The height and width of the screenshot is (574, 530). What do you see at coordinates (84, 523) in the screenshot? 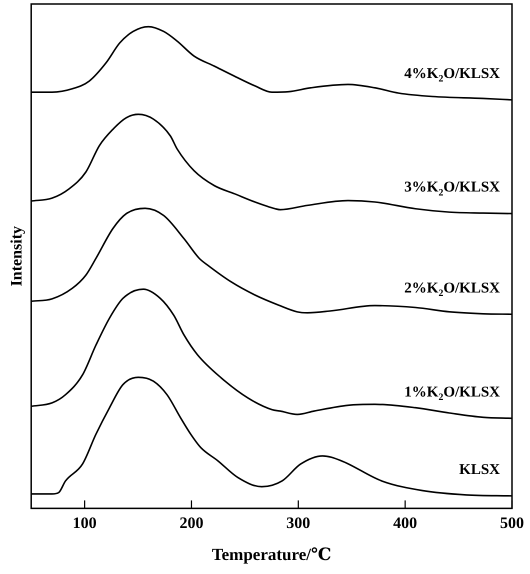
I see `x-tick-label: 100` at bounding box center [84, 523].